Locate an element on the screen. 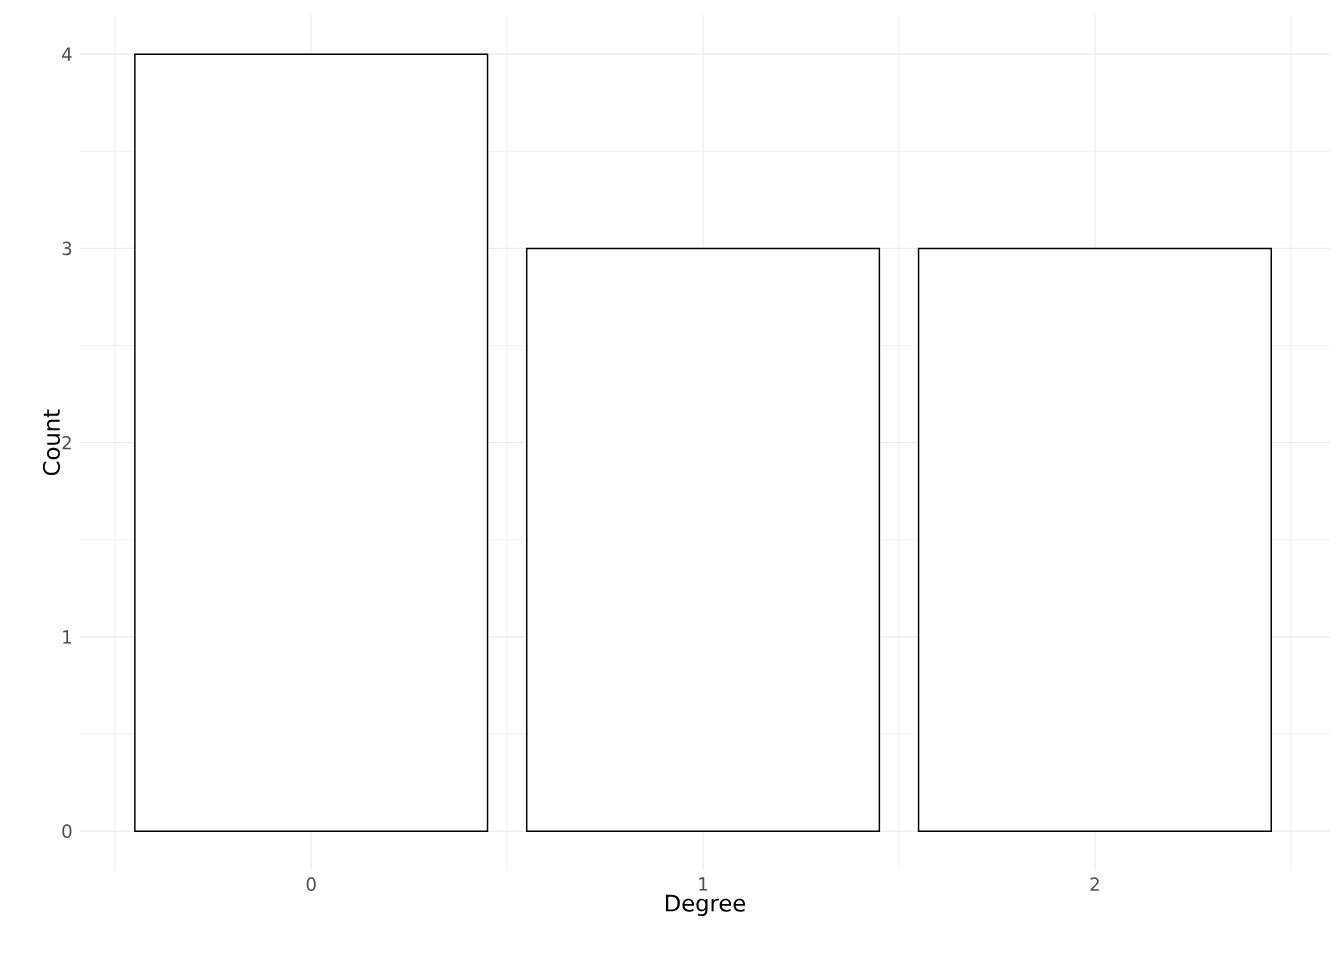 The image size is (1344, 960). y-tick-label: 4 is located at coordinates (67, 54).